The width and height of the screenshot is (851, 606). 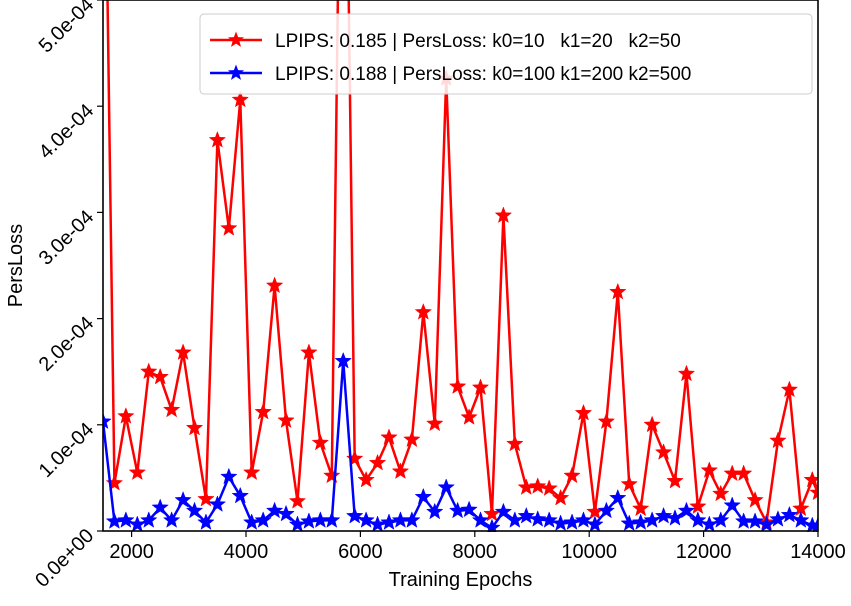 I want to click on x-tick-label: 4000, so click(x=246, y=552).